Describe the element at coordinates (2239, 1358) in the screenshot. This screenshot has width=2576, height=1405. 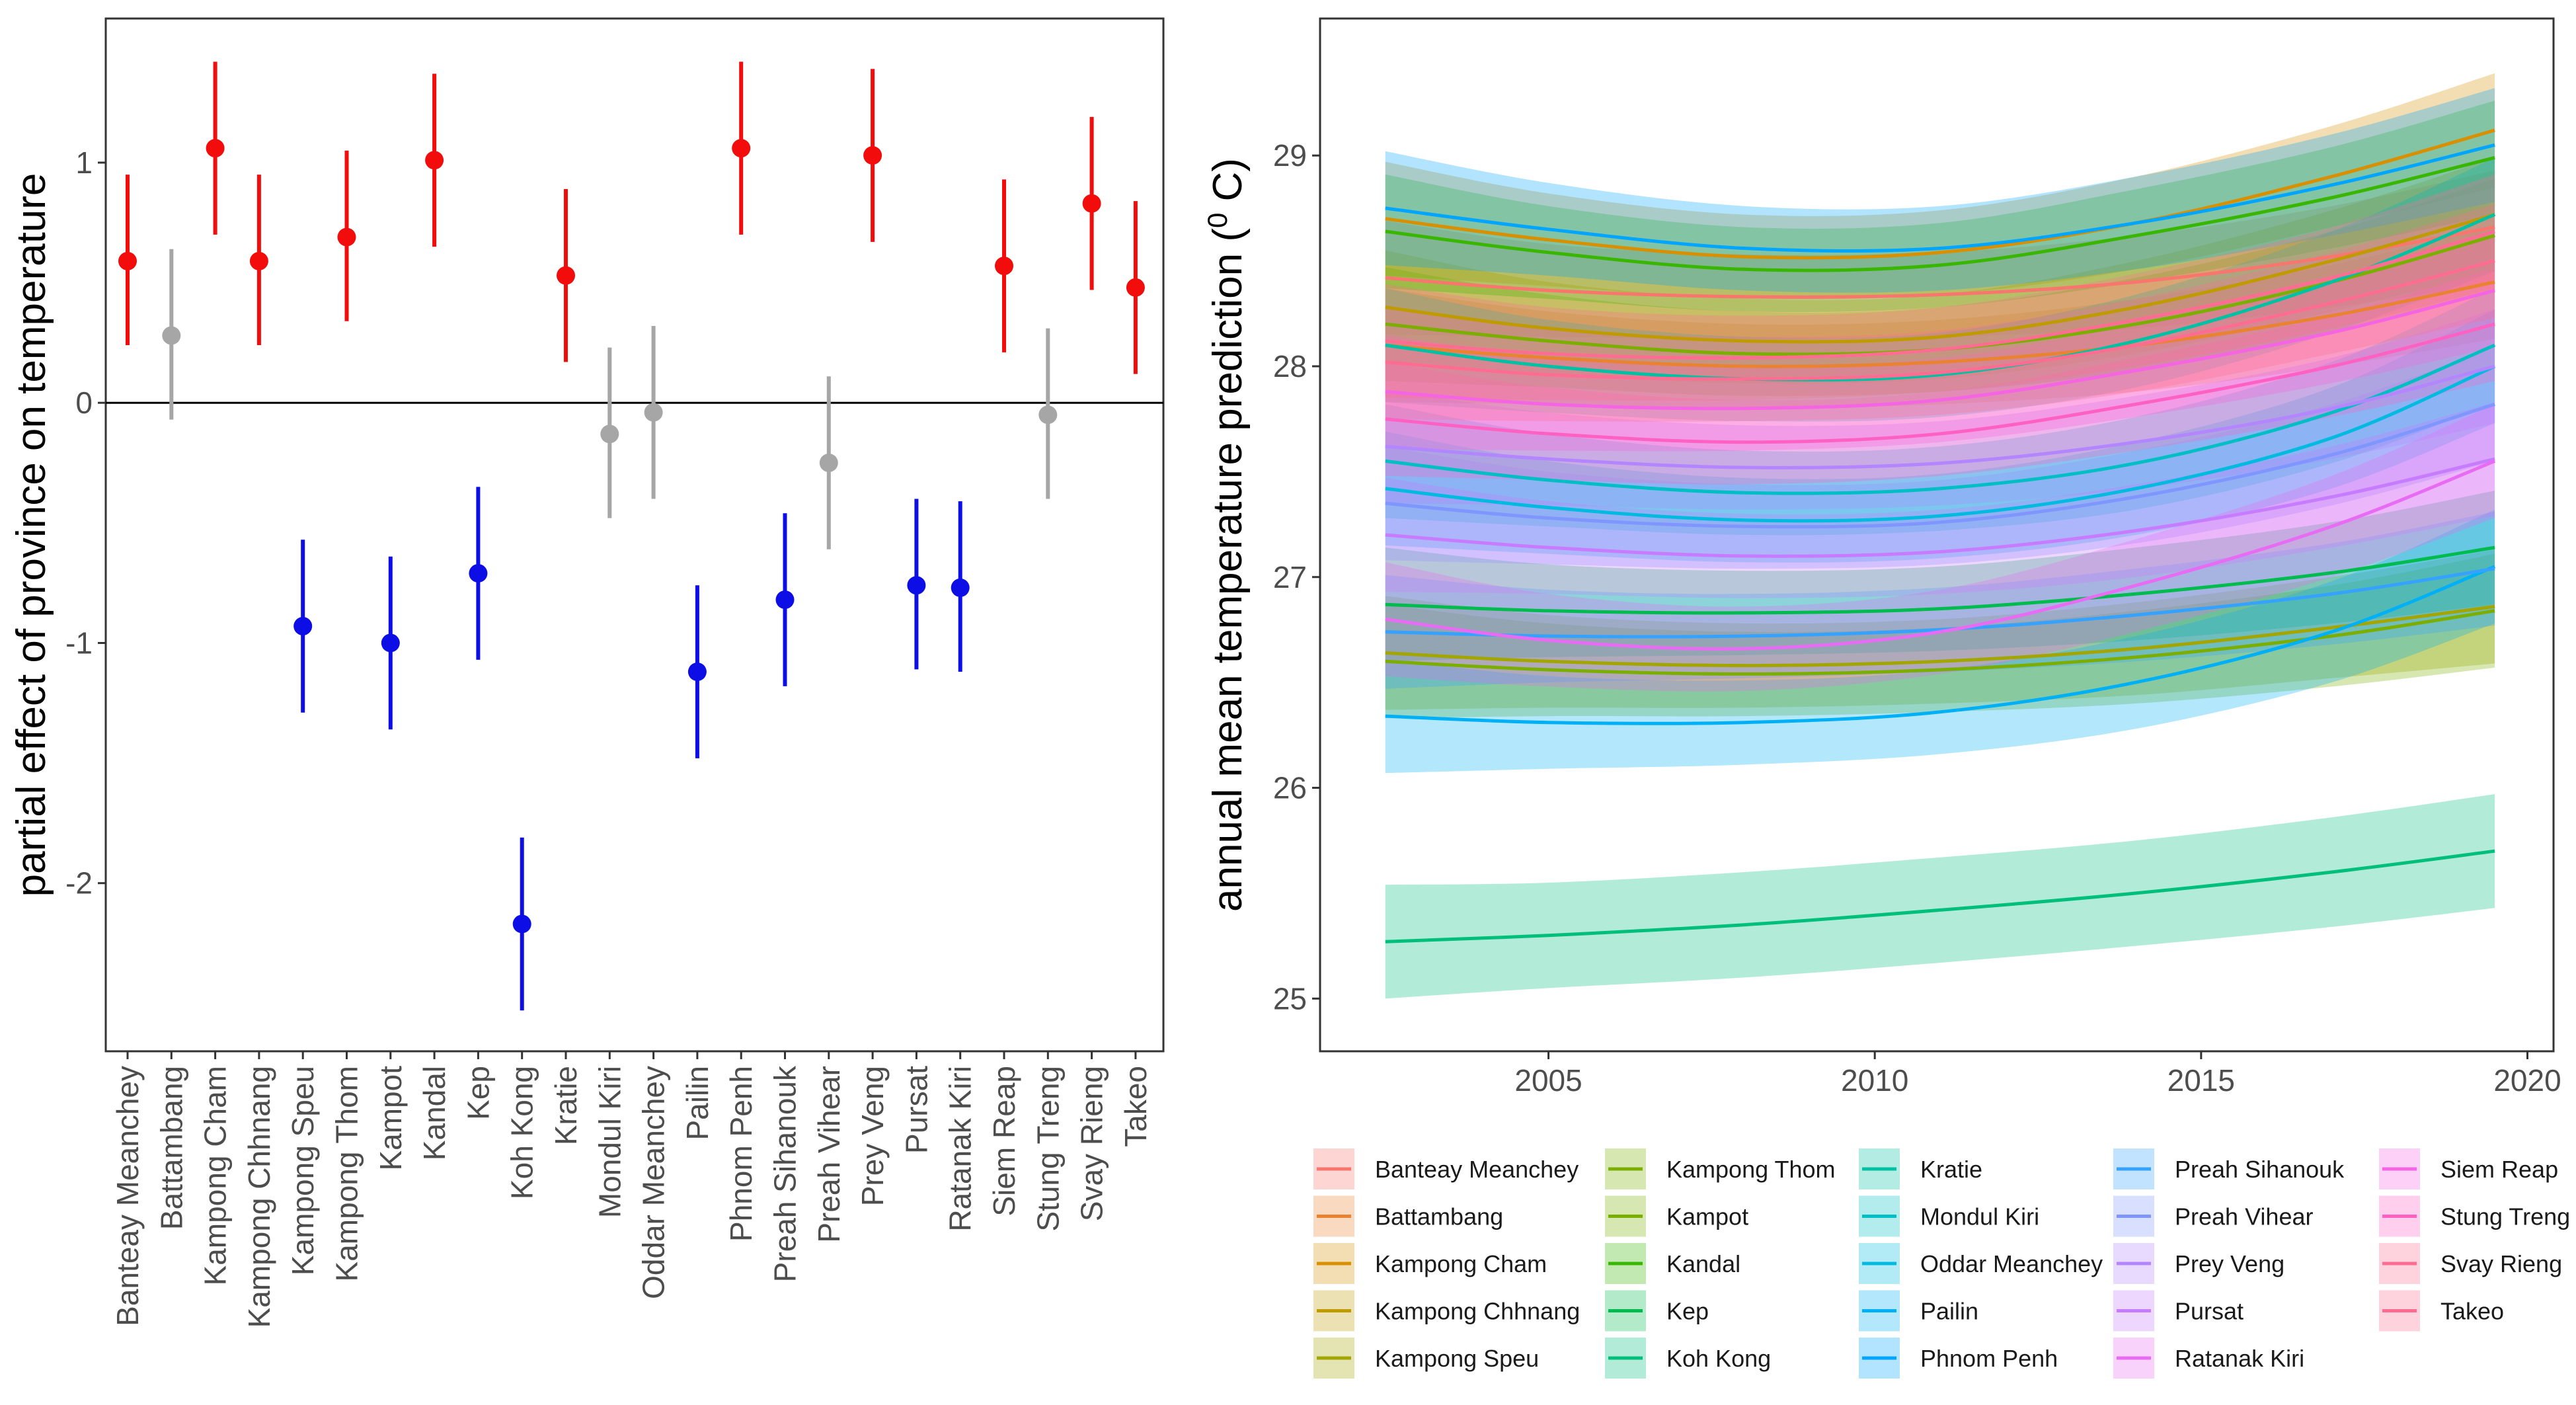
I see `legend-label: Ratanak Kiri` at that location.